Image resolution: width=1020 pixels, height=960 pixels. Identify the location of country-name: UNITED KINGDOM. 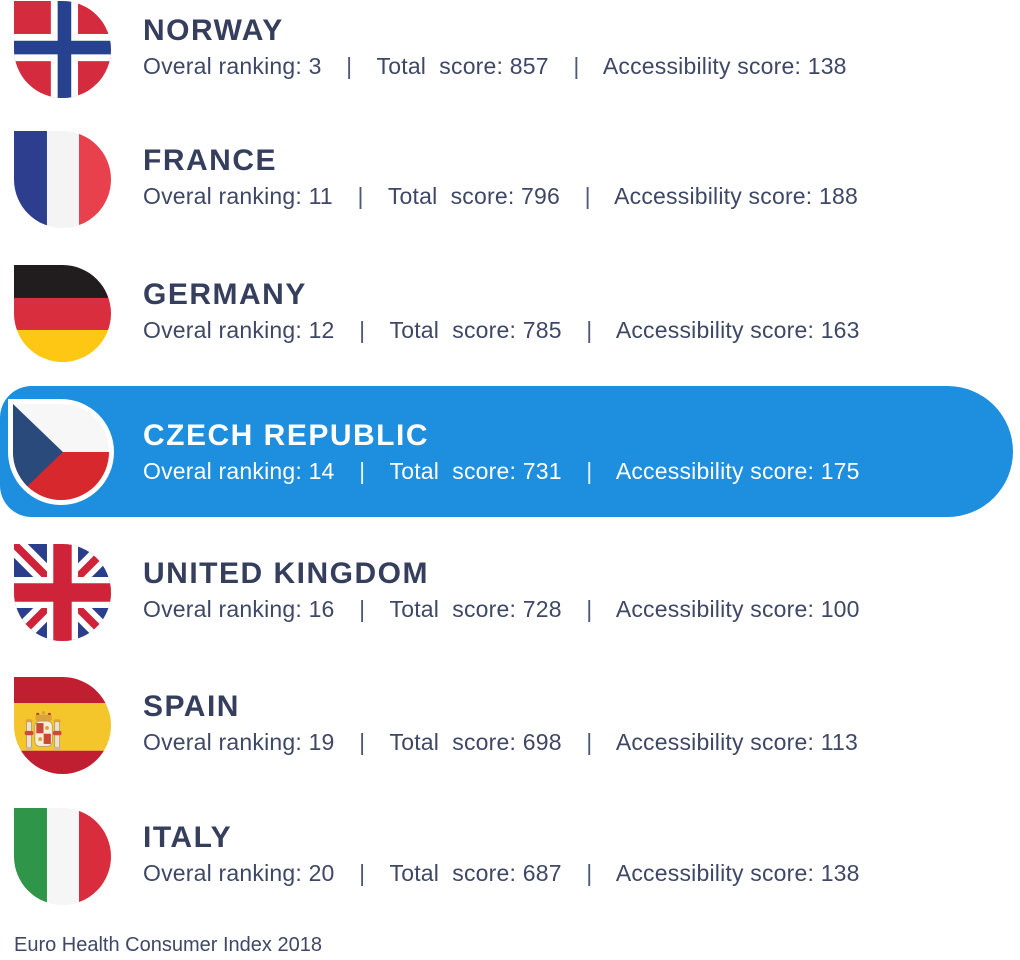
(286, 573).